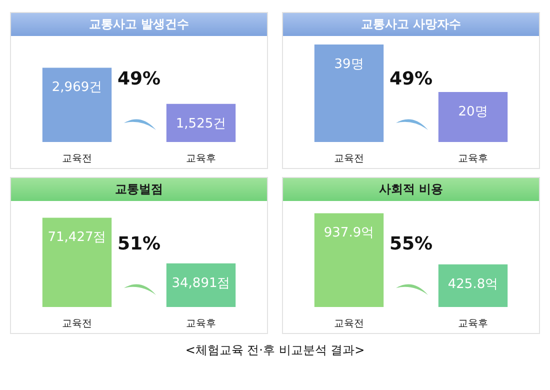  Describe the element at coordinates (473, 112) in the screenshot. I see `data-label: 20명` at that location.